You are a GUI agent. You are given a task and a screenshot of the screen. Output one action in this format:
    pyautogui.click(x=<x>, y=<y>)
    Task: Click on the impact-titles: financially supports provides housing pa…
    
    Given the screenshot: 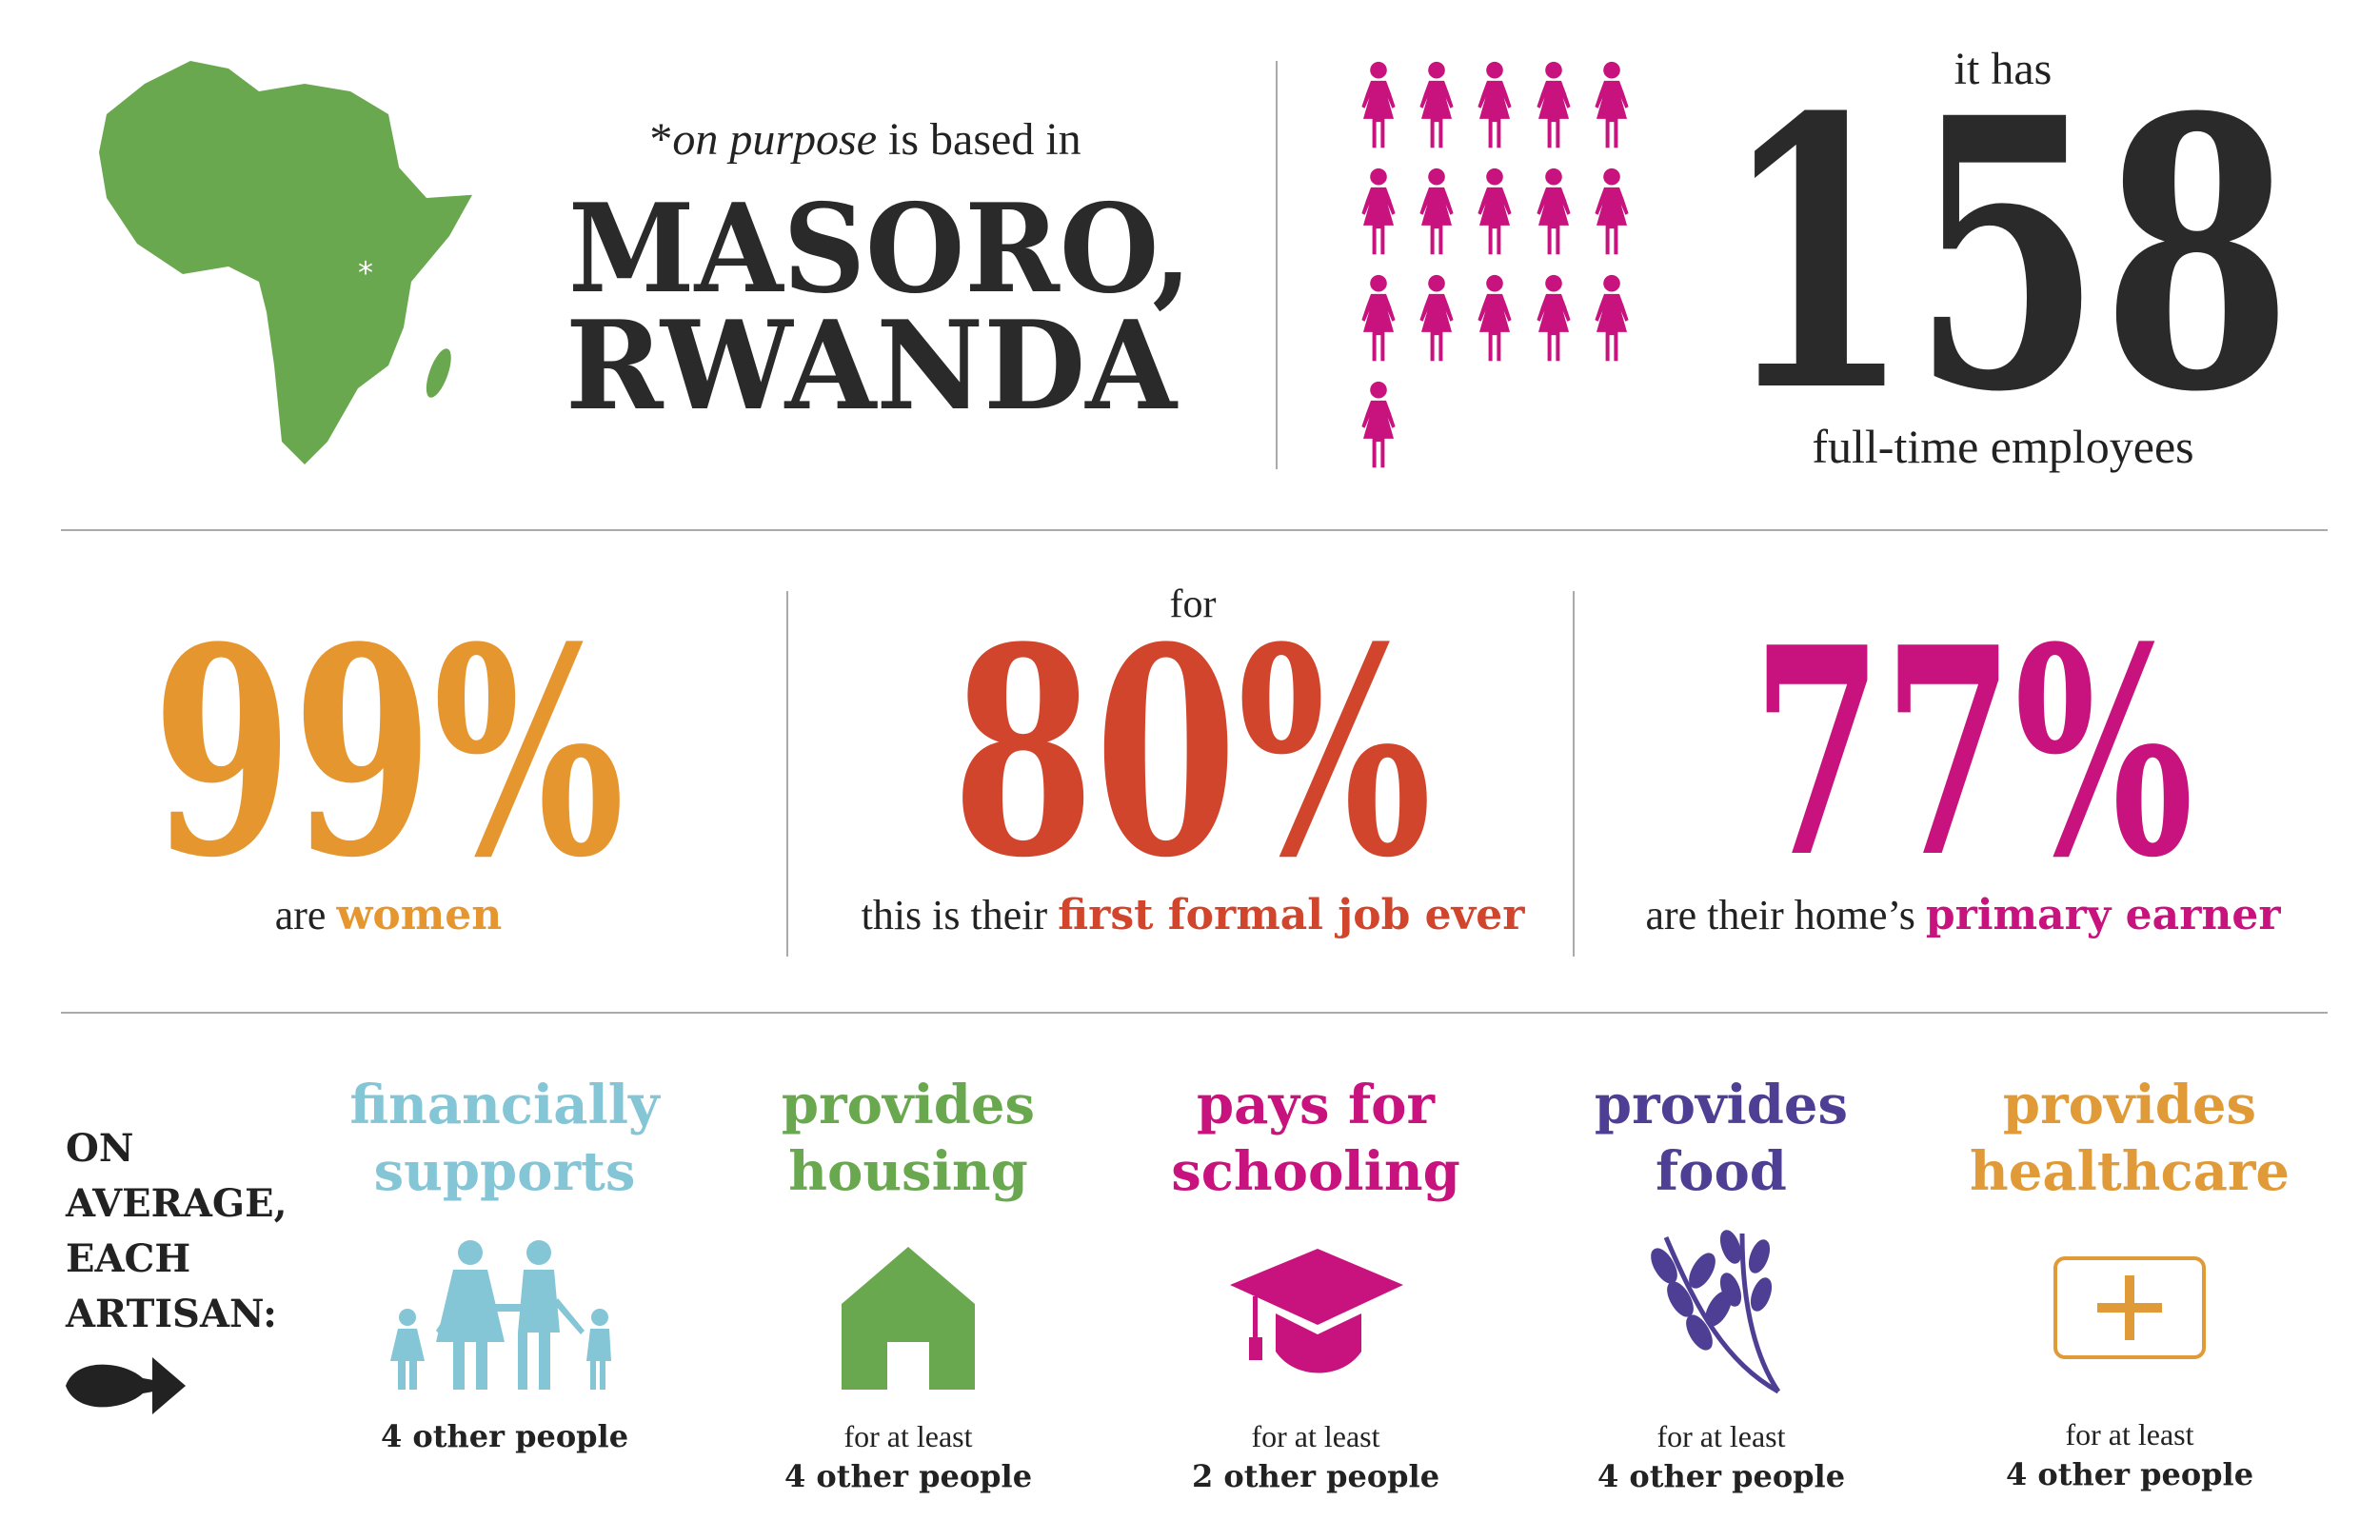 What is the action you would take?
    pyautogui.click(x=1319, y=1138)
    